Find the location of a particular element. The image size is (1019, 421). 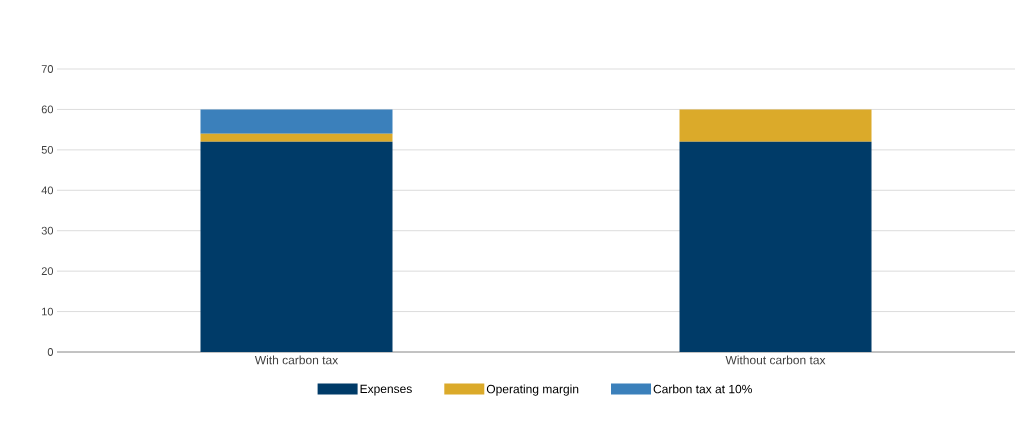

x-tick-label: Without carbon tax is located at coordinates (775, 360).